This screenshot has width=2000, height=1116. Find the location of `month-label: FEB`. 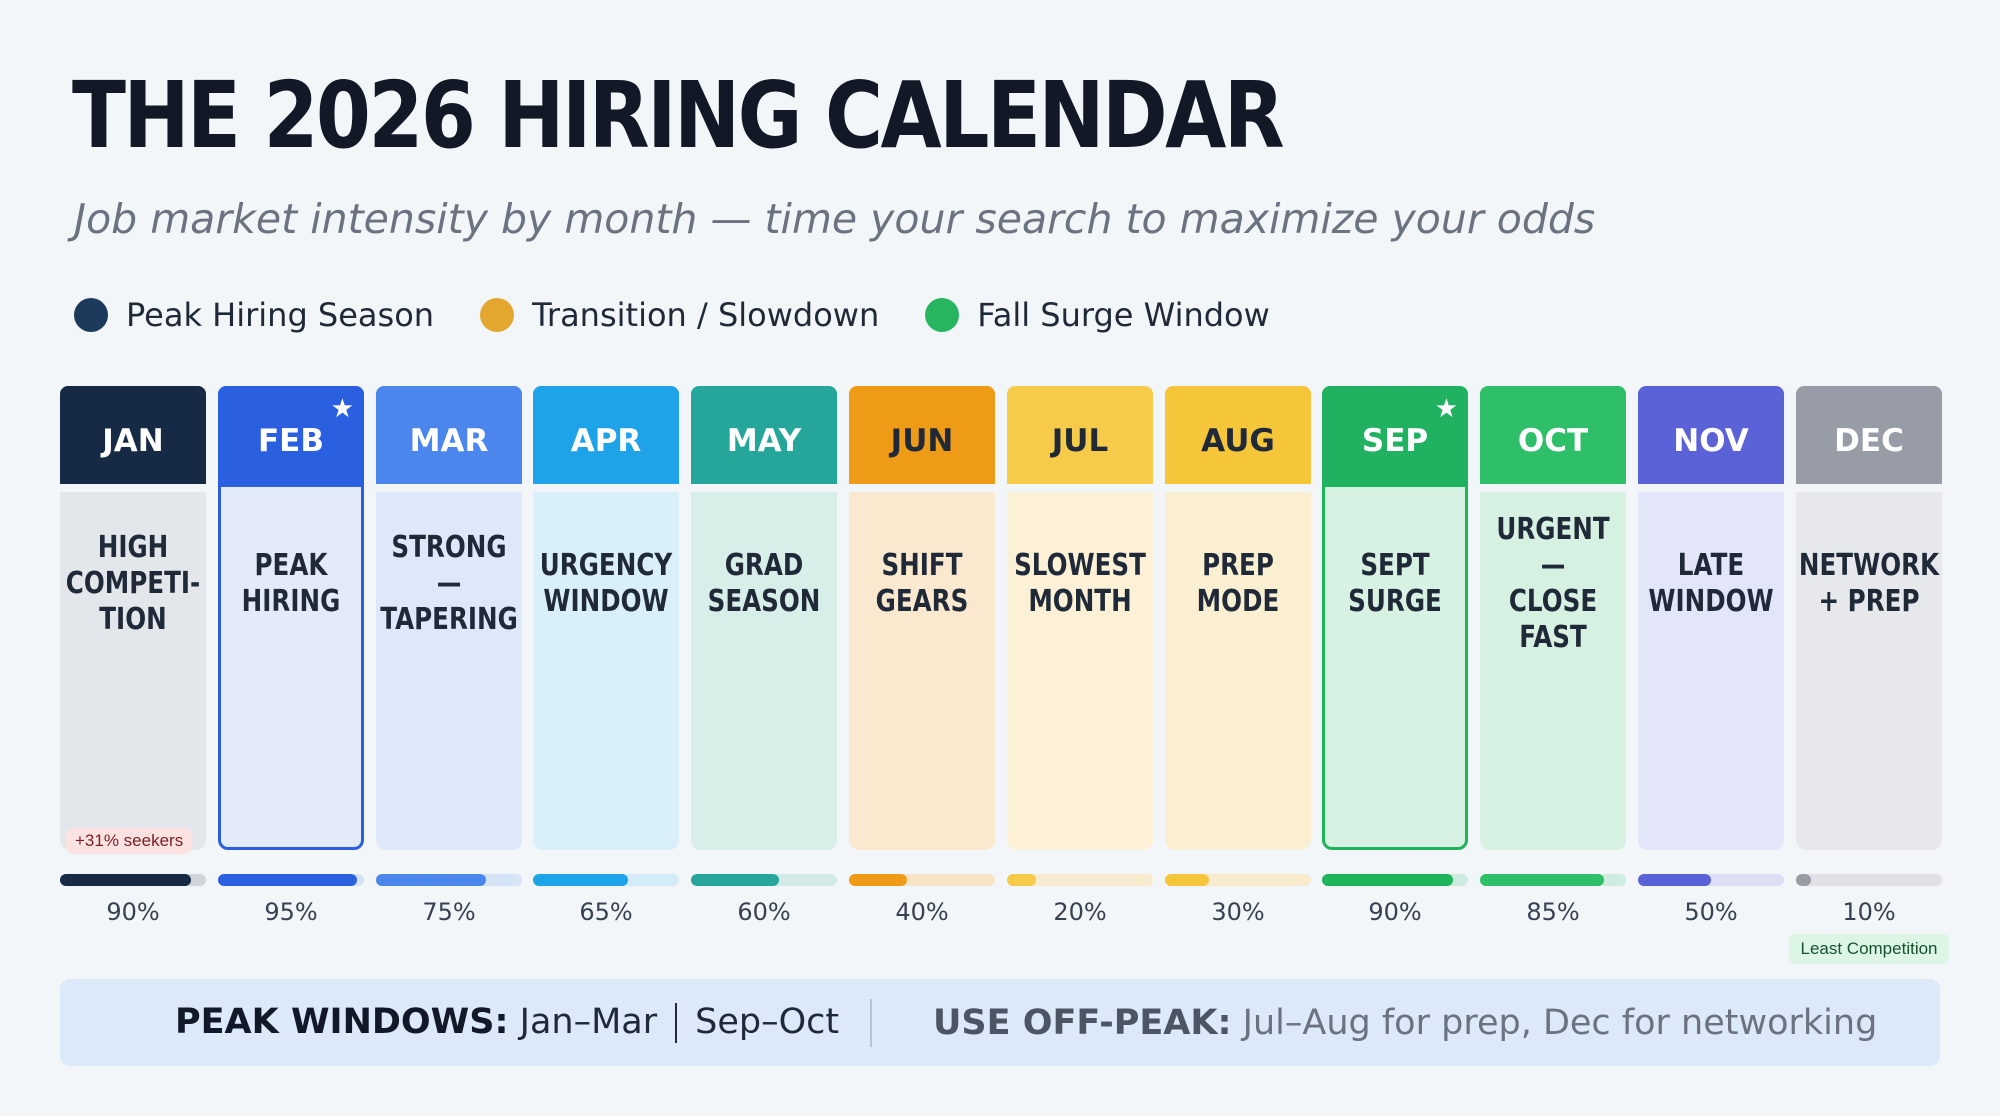

month-label: FEB is located at coordinates (291, 441).